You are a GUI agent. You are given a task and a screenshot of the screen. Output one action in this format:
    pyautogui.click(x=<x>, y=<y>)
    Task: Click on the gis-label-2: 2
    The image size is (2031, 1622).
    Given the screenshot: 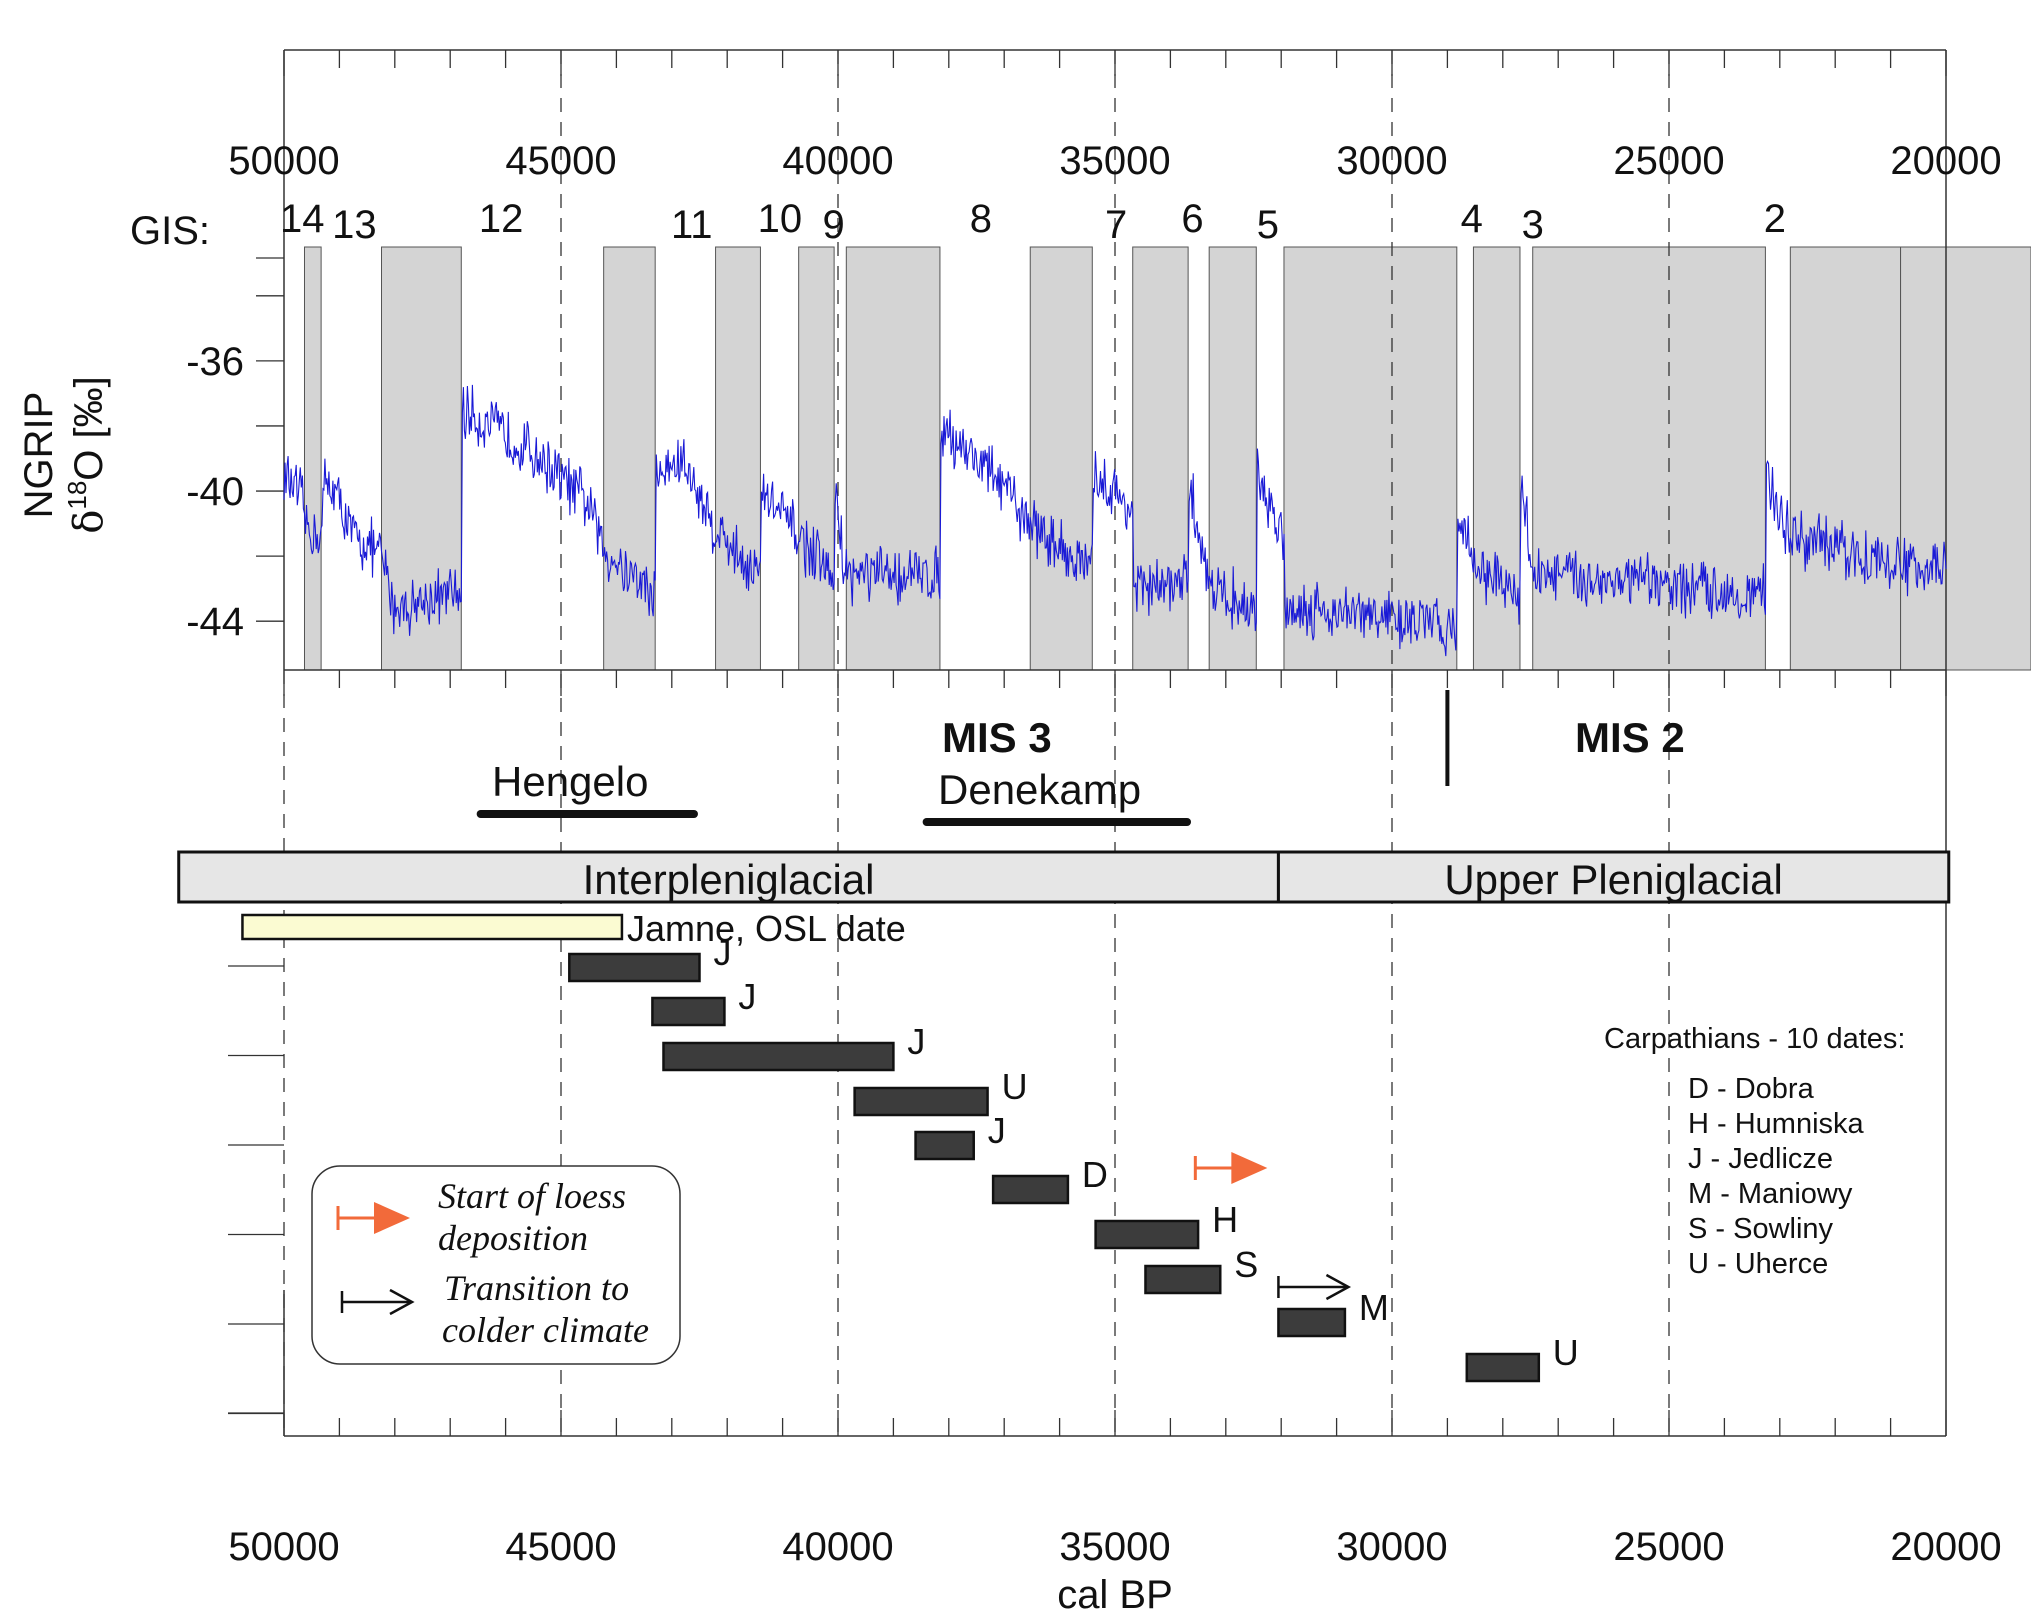 What is the action you would take?
    pyautogui.click(x=1775, y=219)
    